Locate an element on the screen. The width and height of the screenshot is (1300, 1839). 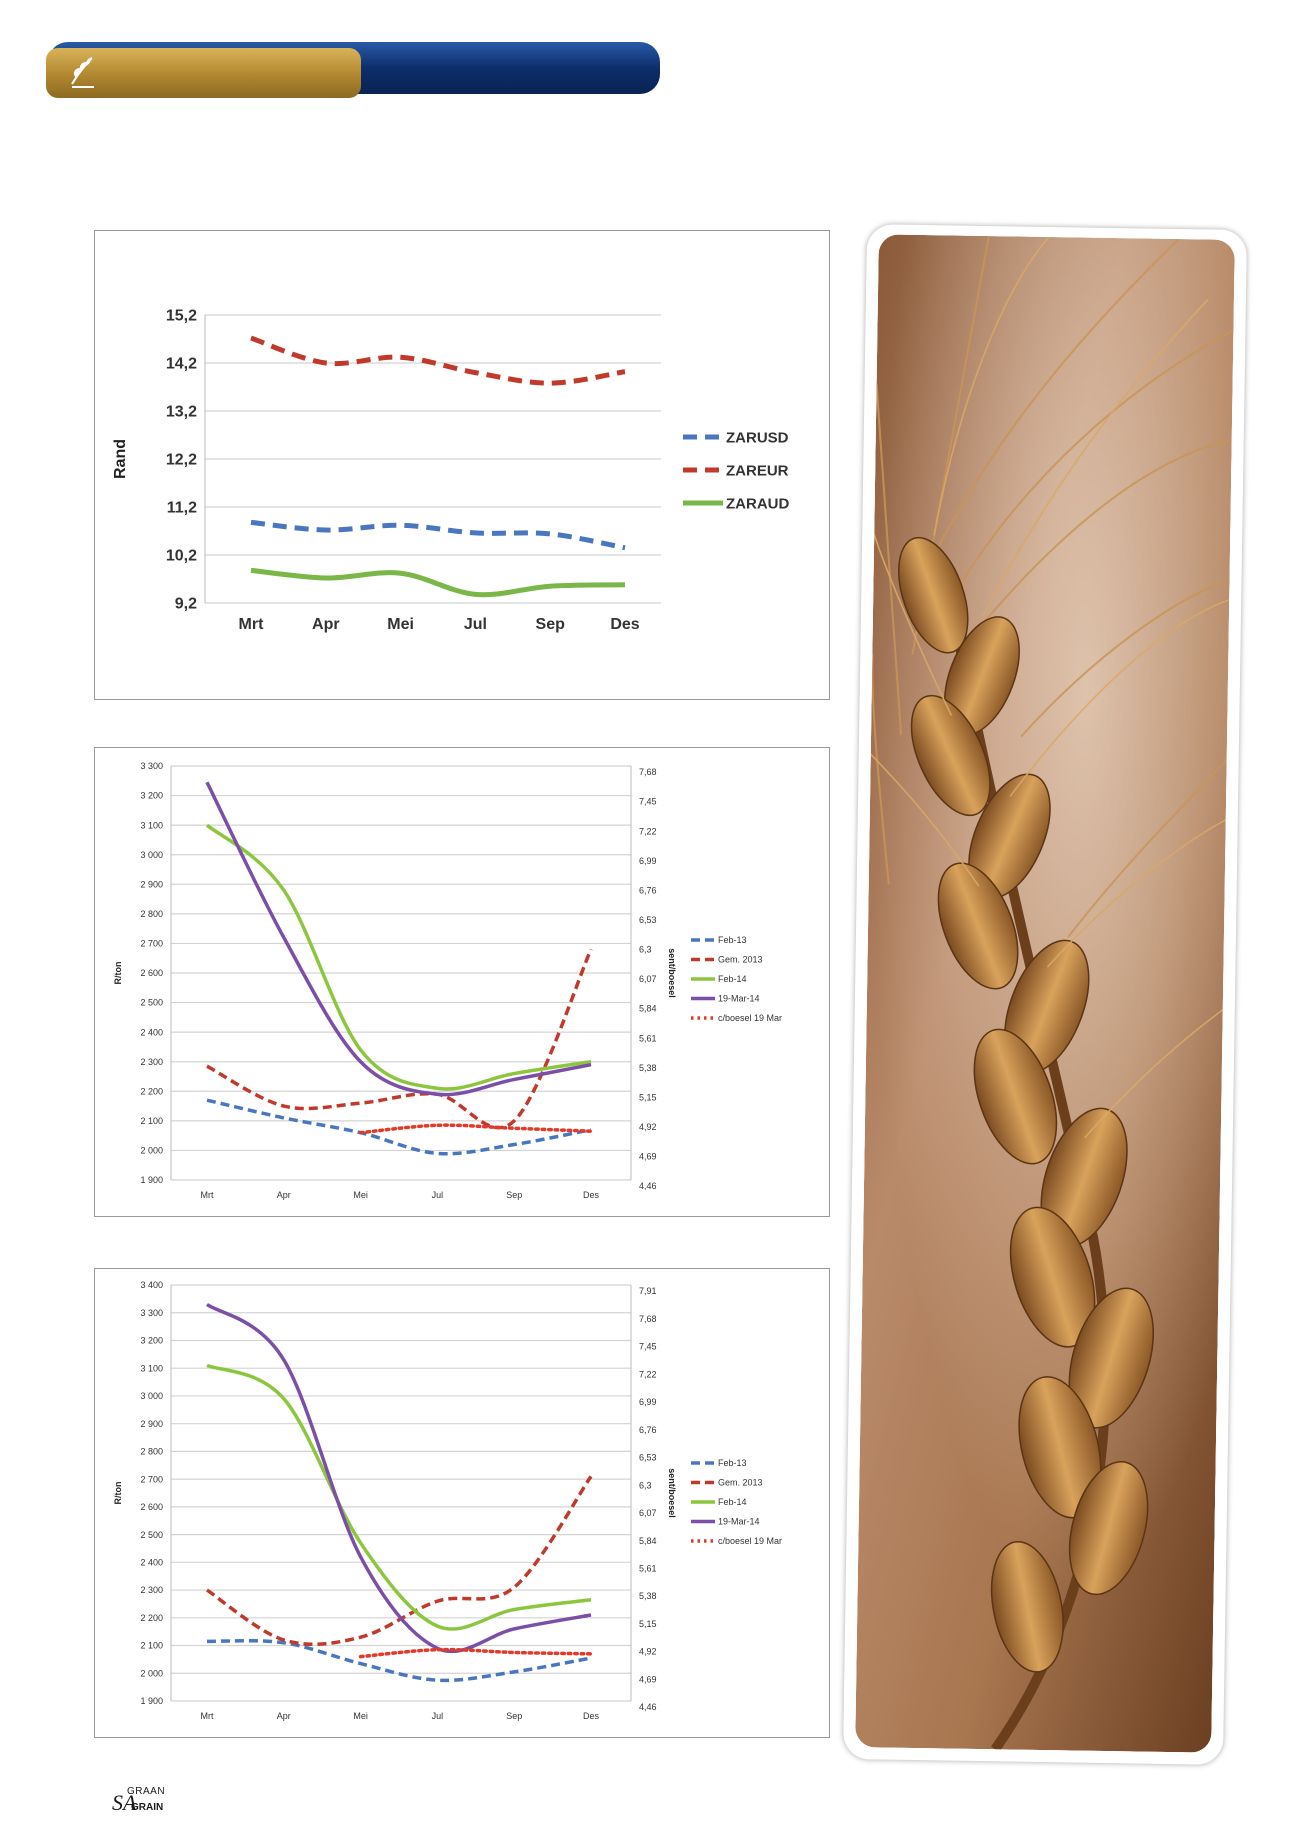
y2-tick-label: 6,76 is located at coordinates (648, 1430).